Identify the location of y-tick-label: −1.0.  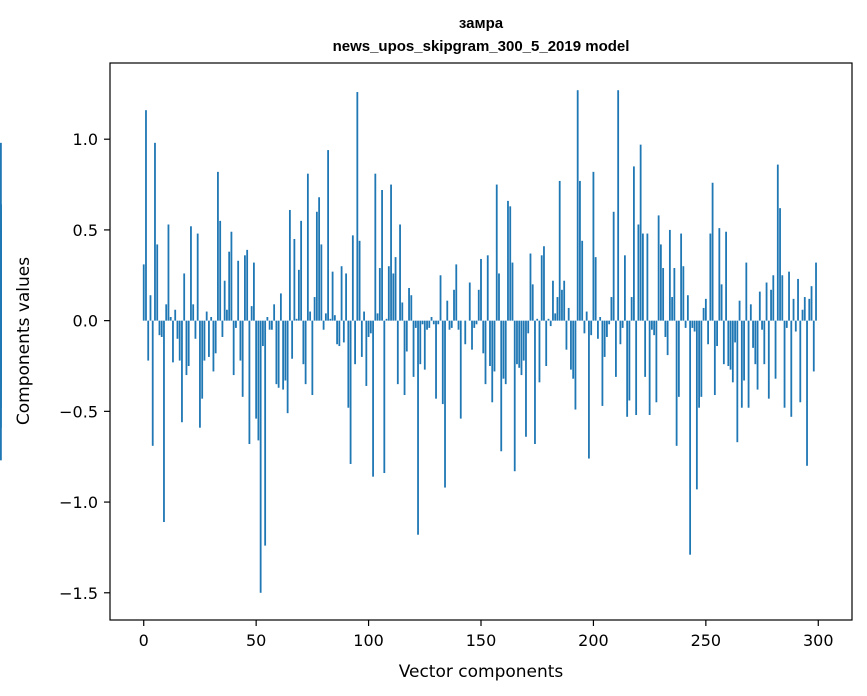
(78, 502).